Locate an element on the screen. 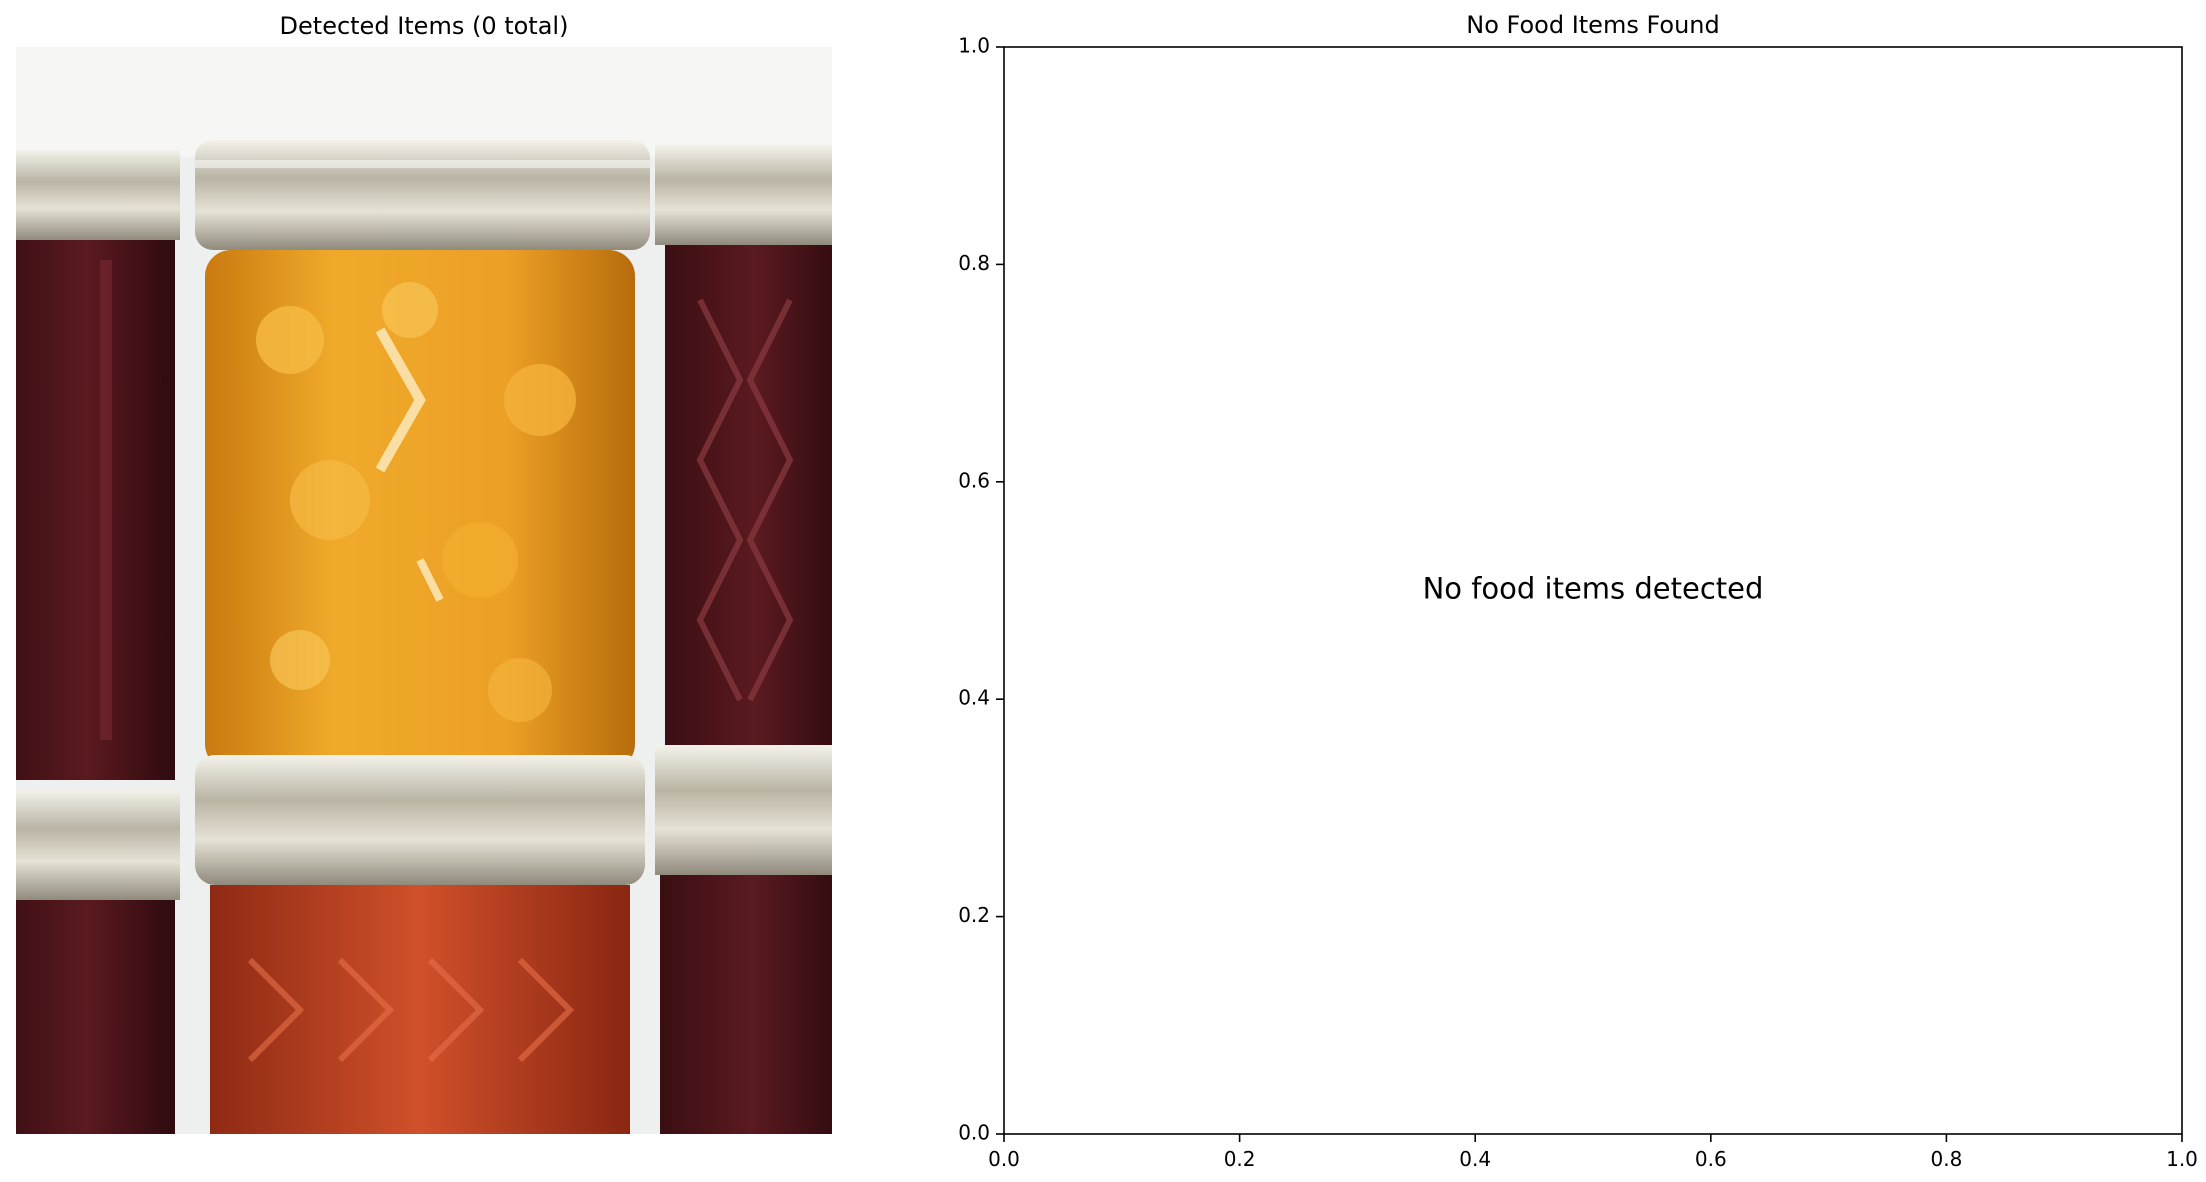  y-tick-label: 0.8 is located at coordinates (974, 263).